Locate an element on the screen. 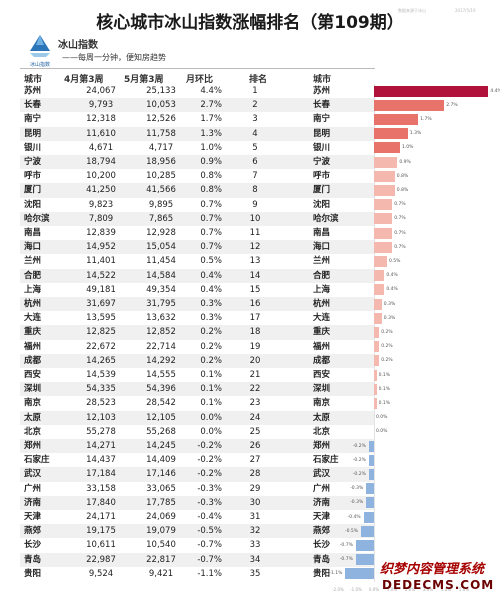 The width and height of the screenshot is (500, 598). chart-city-label: 苏州 is located at coordinates (322, 91).